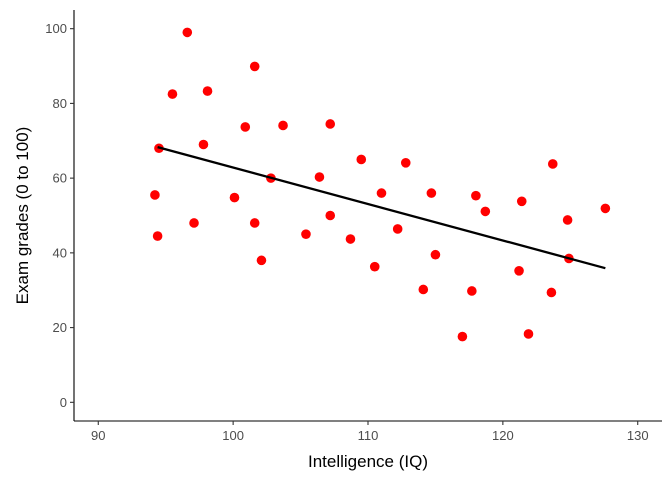 Image resolution: width=672 pixels, height=480 pixels. What do you see at coordinates (56, 28) in the screenshot?
I see `y-tick-label: 100` at bounding box center [56, 28].